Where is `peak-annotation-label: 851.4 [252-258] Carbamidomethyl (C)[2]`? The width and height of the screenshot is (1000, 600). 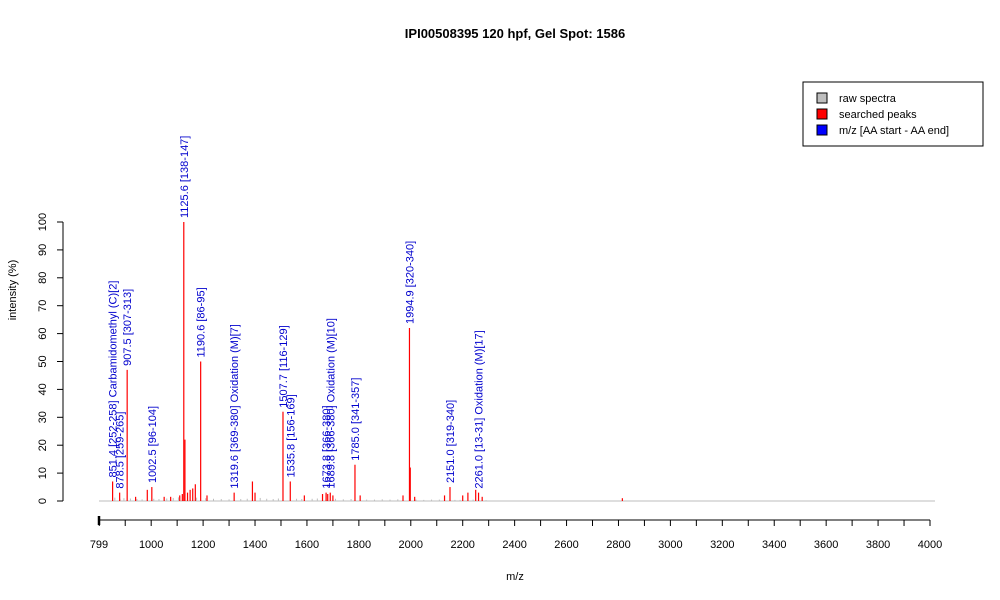 peak-annotation-label: 851.4 [252-258] Carbamidomethyl (C)[2] is located at coordinates (114, 379).